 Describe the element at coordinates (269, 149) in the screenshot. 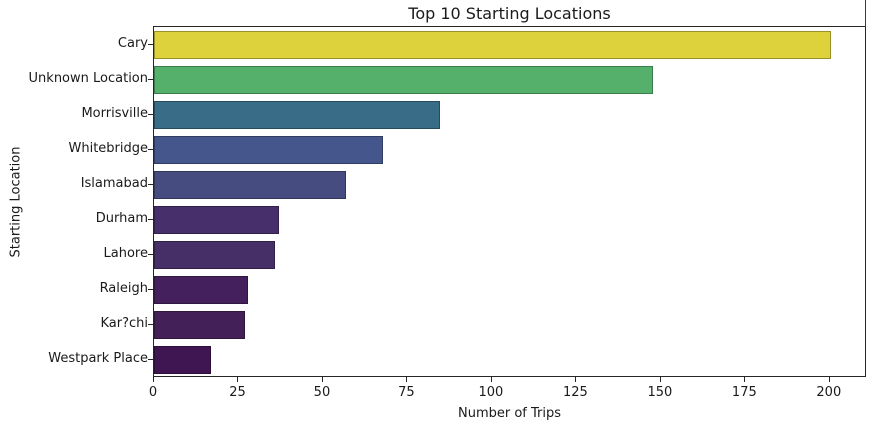

I see `bar-whitebridge` at that location.